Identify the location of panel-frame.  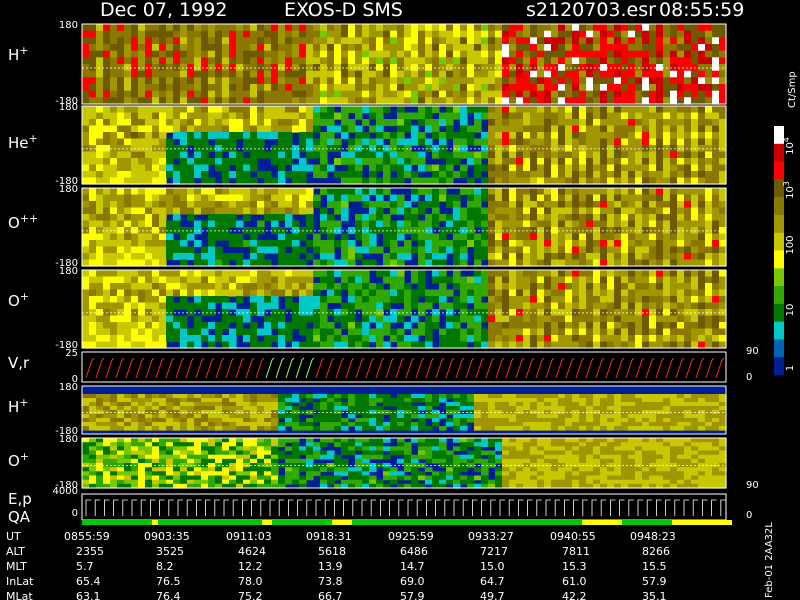
(404, 309).